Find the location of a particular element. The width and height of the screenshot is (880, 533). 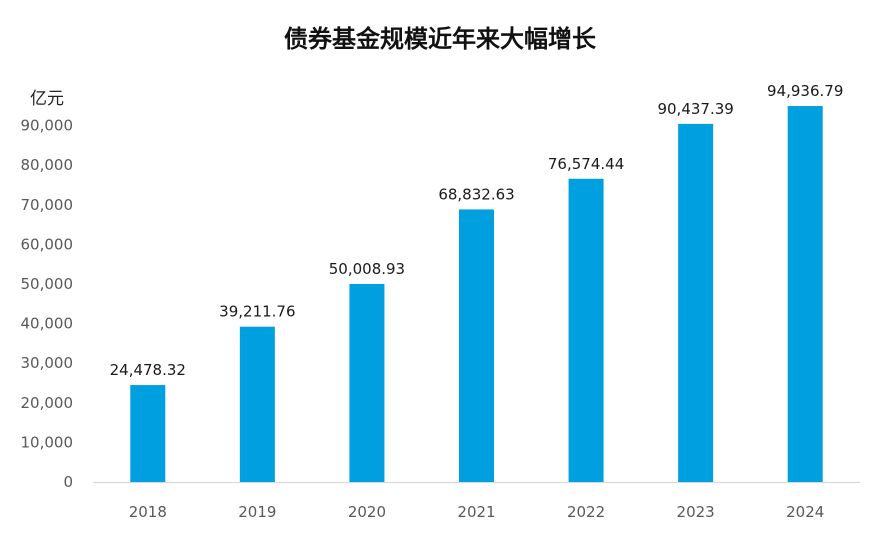

x-tick-label: 2021 is located at coordinates (476, 512).